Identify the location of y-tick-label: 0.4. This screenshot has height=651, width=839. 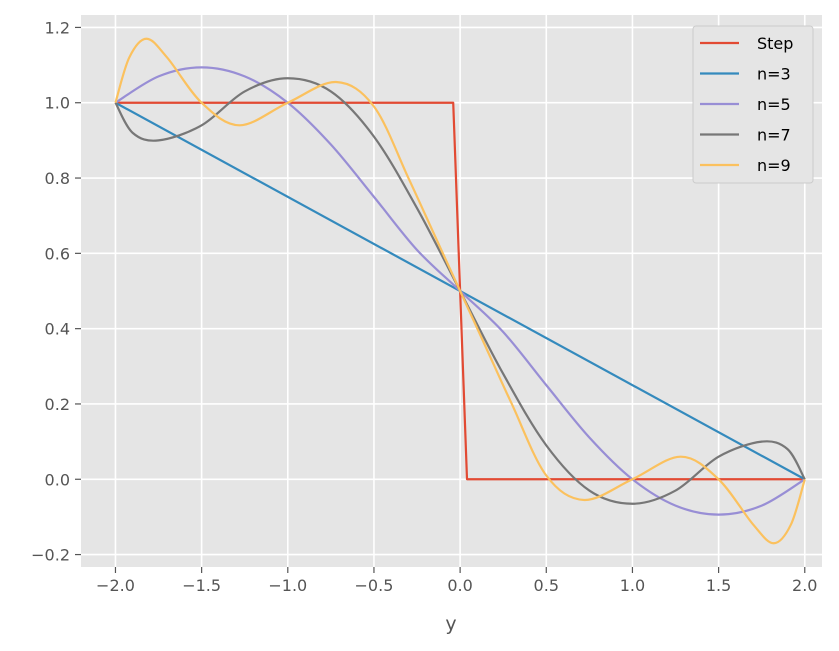
(57, 329).